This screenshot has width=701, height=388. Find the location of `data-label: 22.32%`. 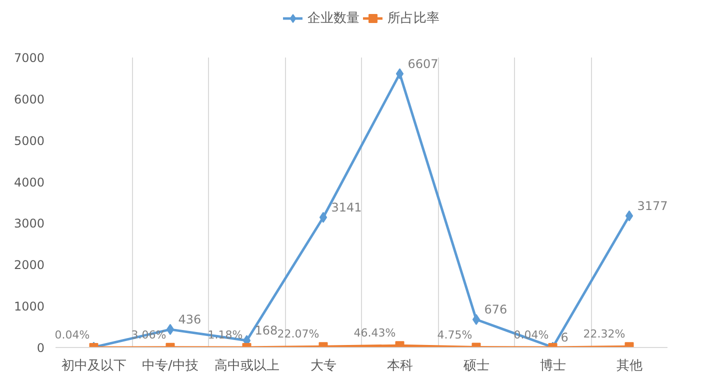

data-label: 22.32% is located at coordinates (604, 334).